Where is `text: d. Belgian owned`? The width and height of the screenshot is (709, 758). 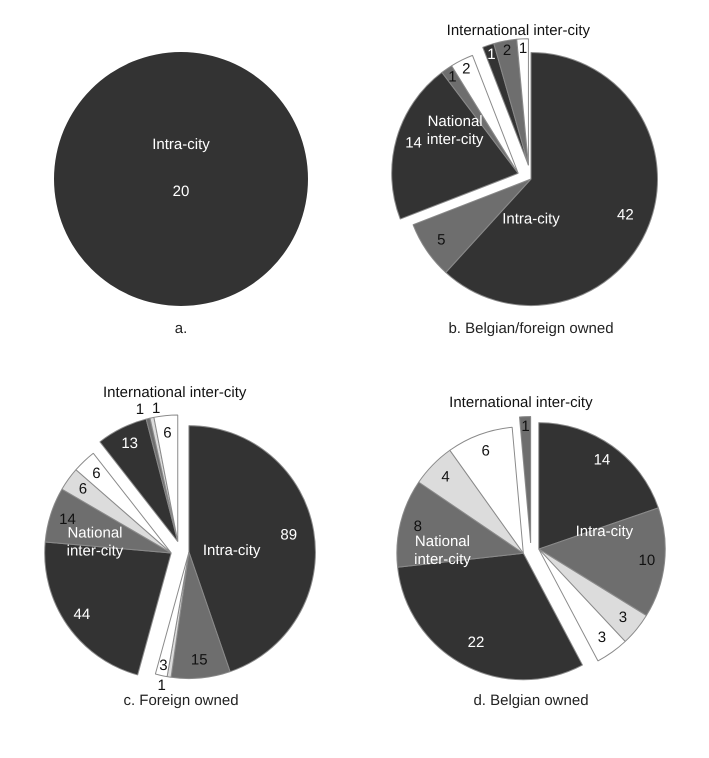 text: d. Belgian owned is located at coordinates (531, 701).